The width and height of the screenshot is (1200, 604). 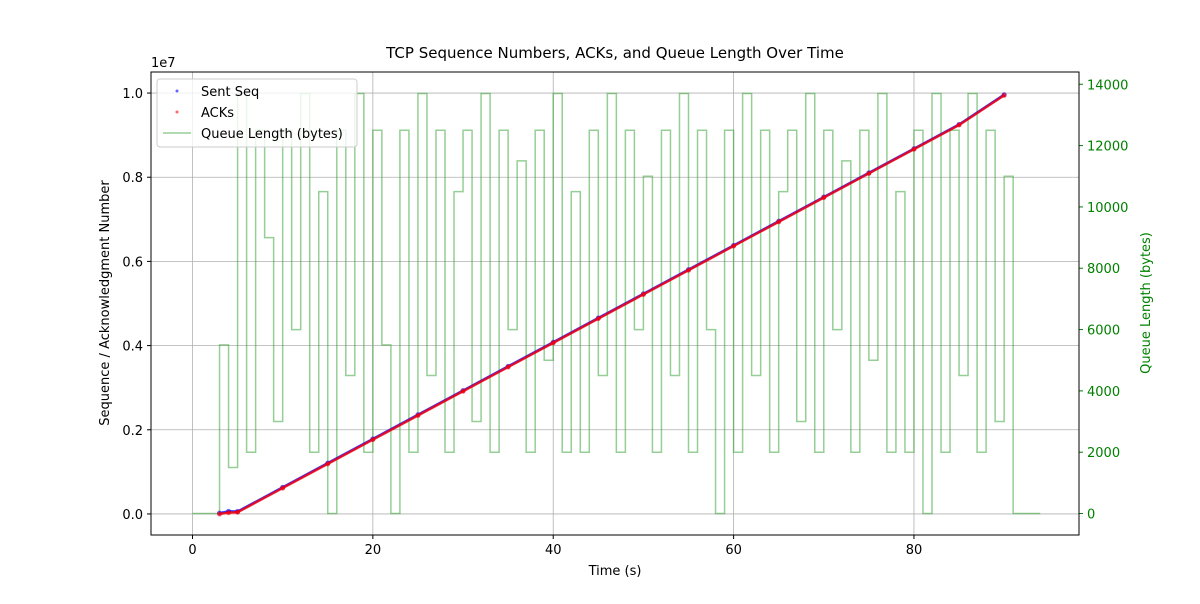 I want to click on x-axis-label: Time (s), so click(x=615, y=571).